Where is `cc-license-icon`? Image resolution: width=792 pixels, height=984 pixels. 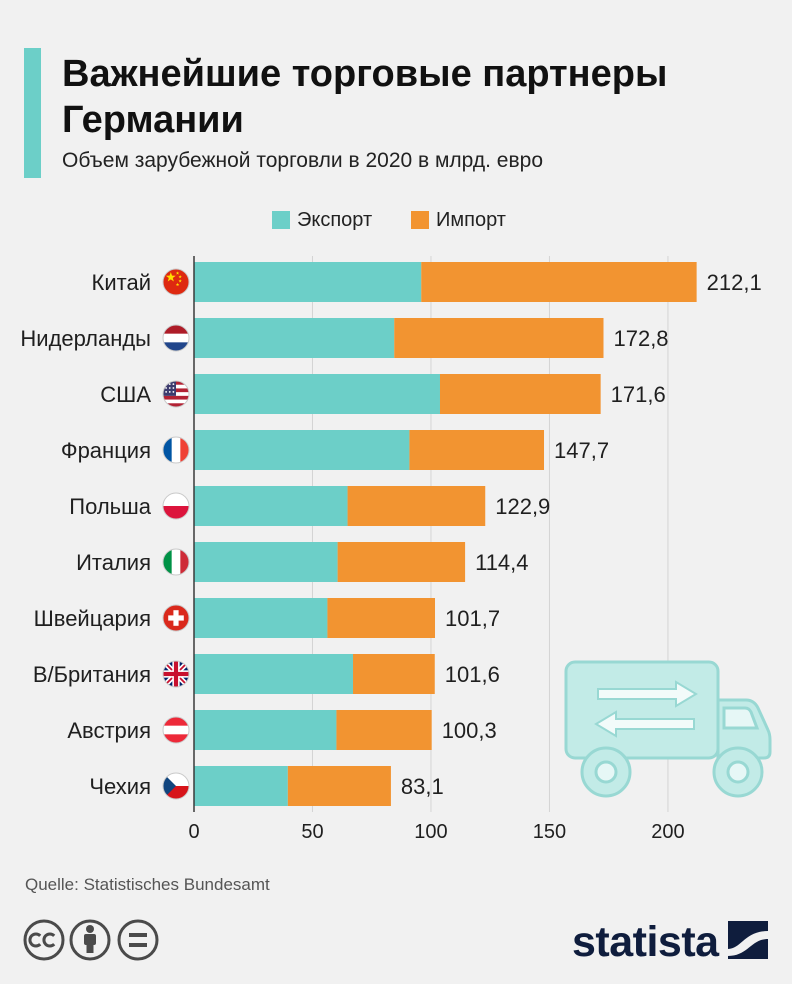 cc-license-icon is located at coordinates (44, 940).